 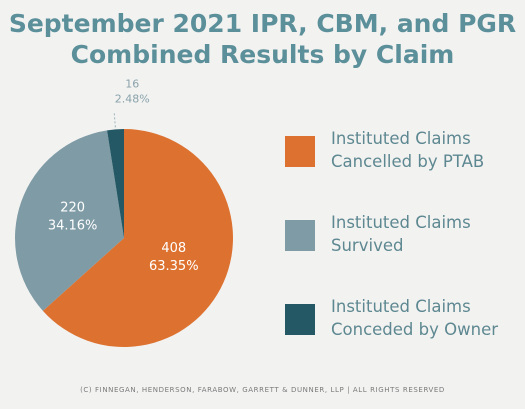 I want to click on data-label-value-survived: 220, so click(x=72, y=208).